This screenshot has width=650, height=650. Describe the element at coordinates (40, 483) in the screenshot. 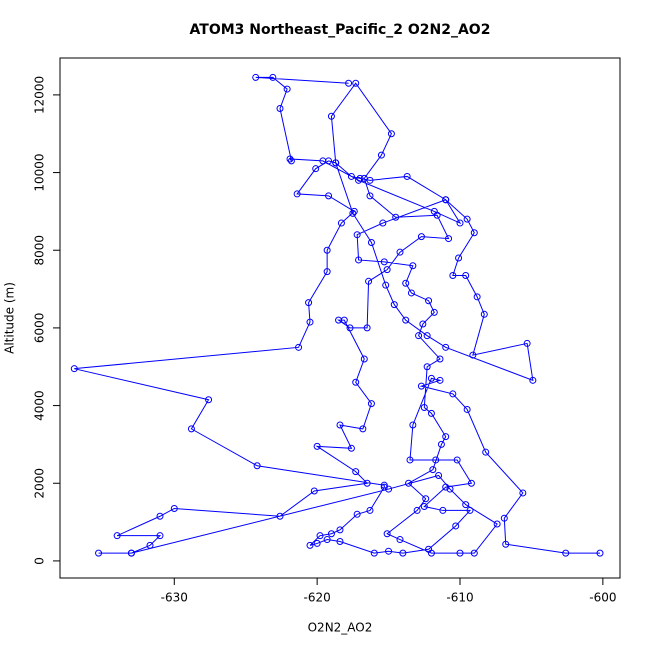

I see `y-tick-label: 2000` at that location.